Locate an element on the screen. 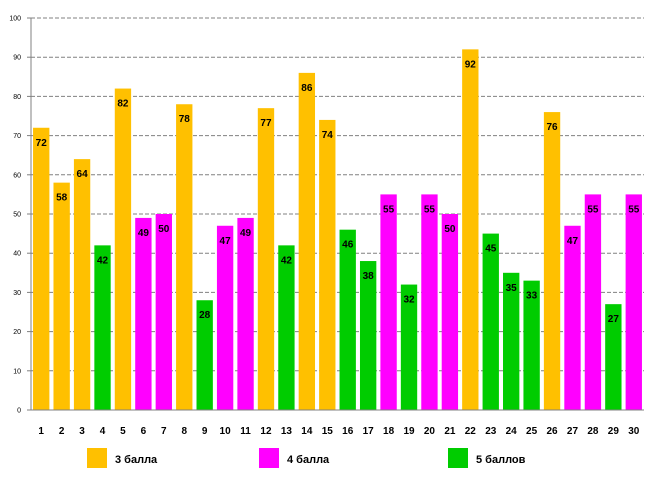 This screenshot has height=488, width=650. x-tick-label: 26 is located at coordinates (552, 431).